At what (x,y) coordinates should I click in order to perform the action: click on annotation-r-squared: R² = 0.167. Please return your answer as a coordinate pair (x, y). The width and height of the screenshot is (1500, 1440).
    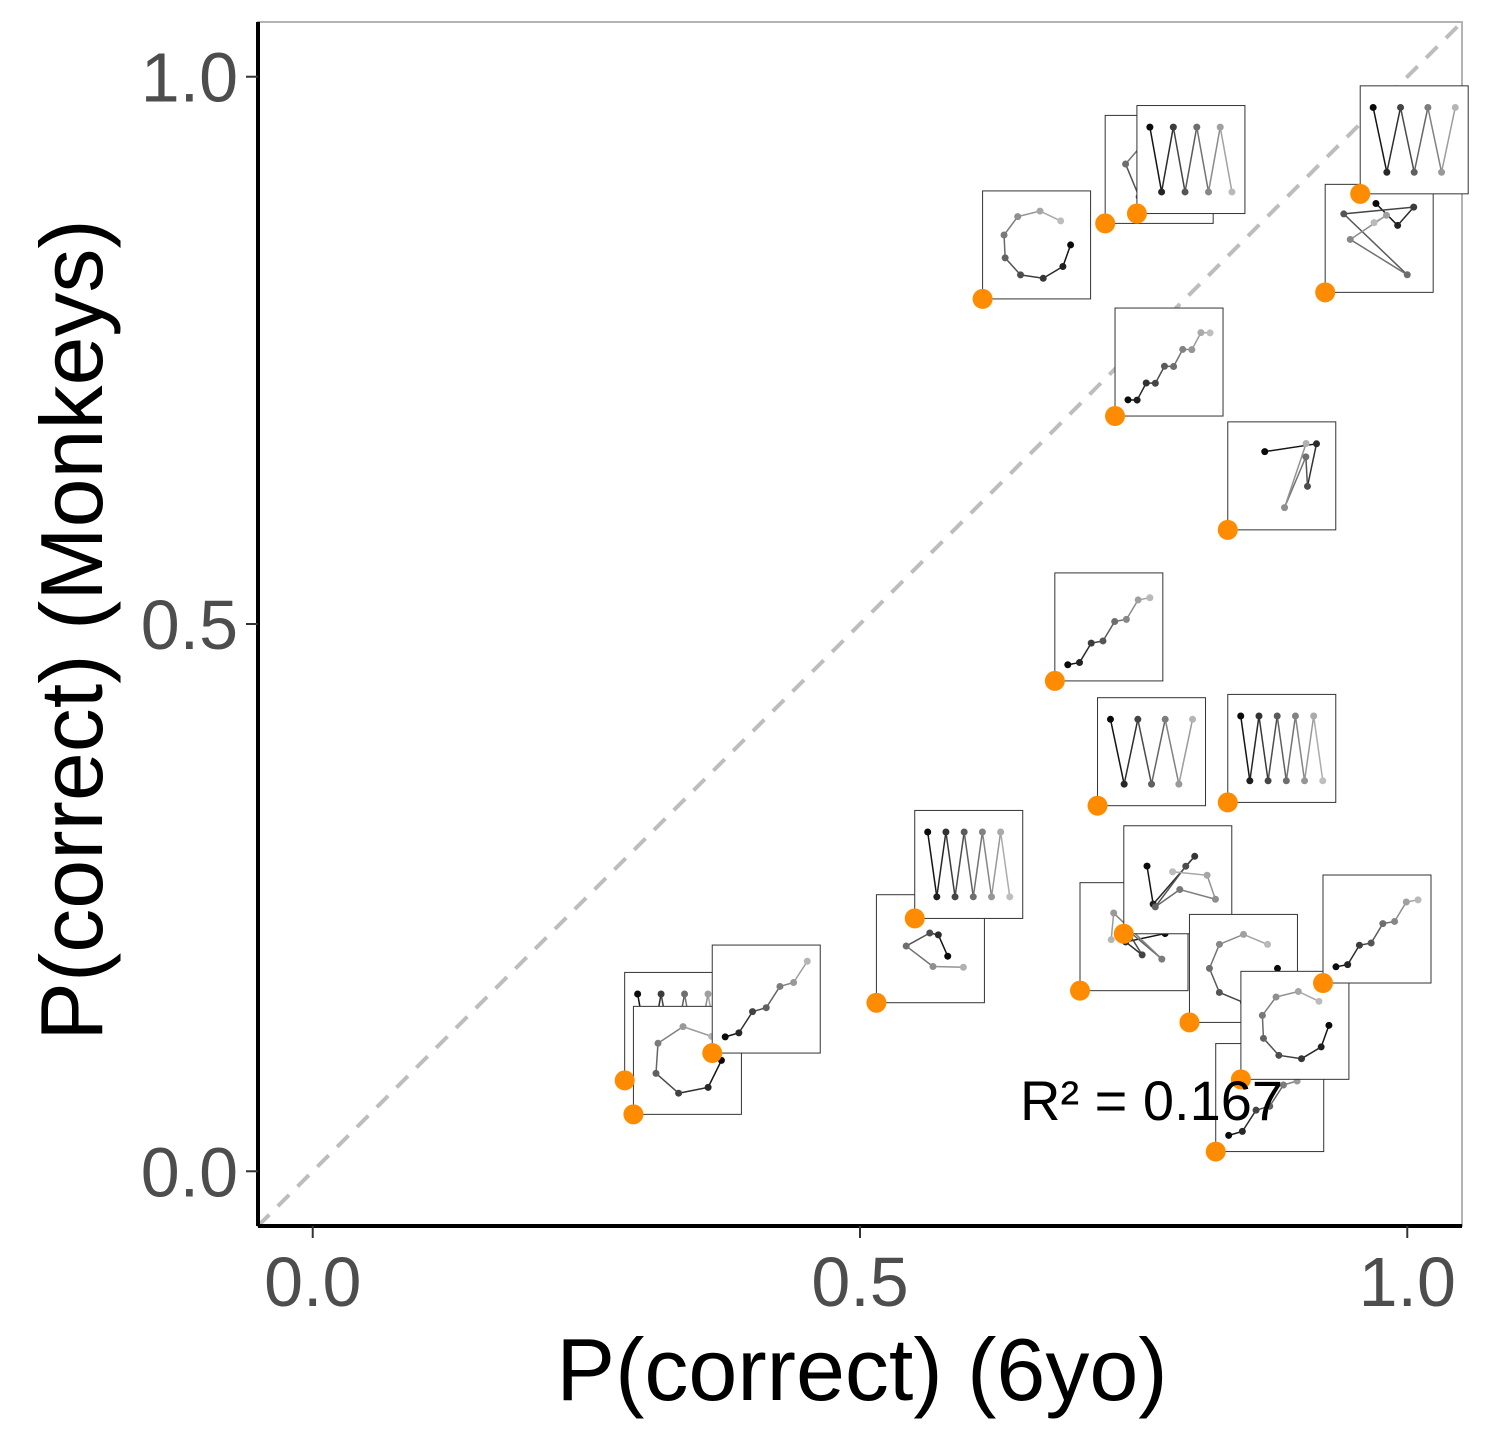
    Looking at the image, I should click on (1151, 1100).